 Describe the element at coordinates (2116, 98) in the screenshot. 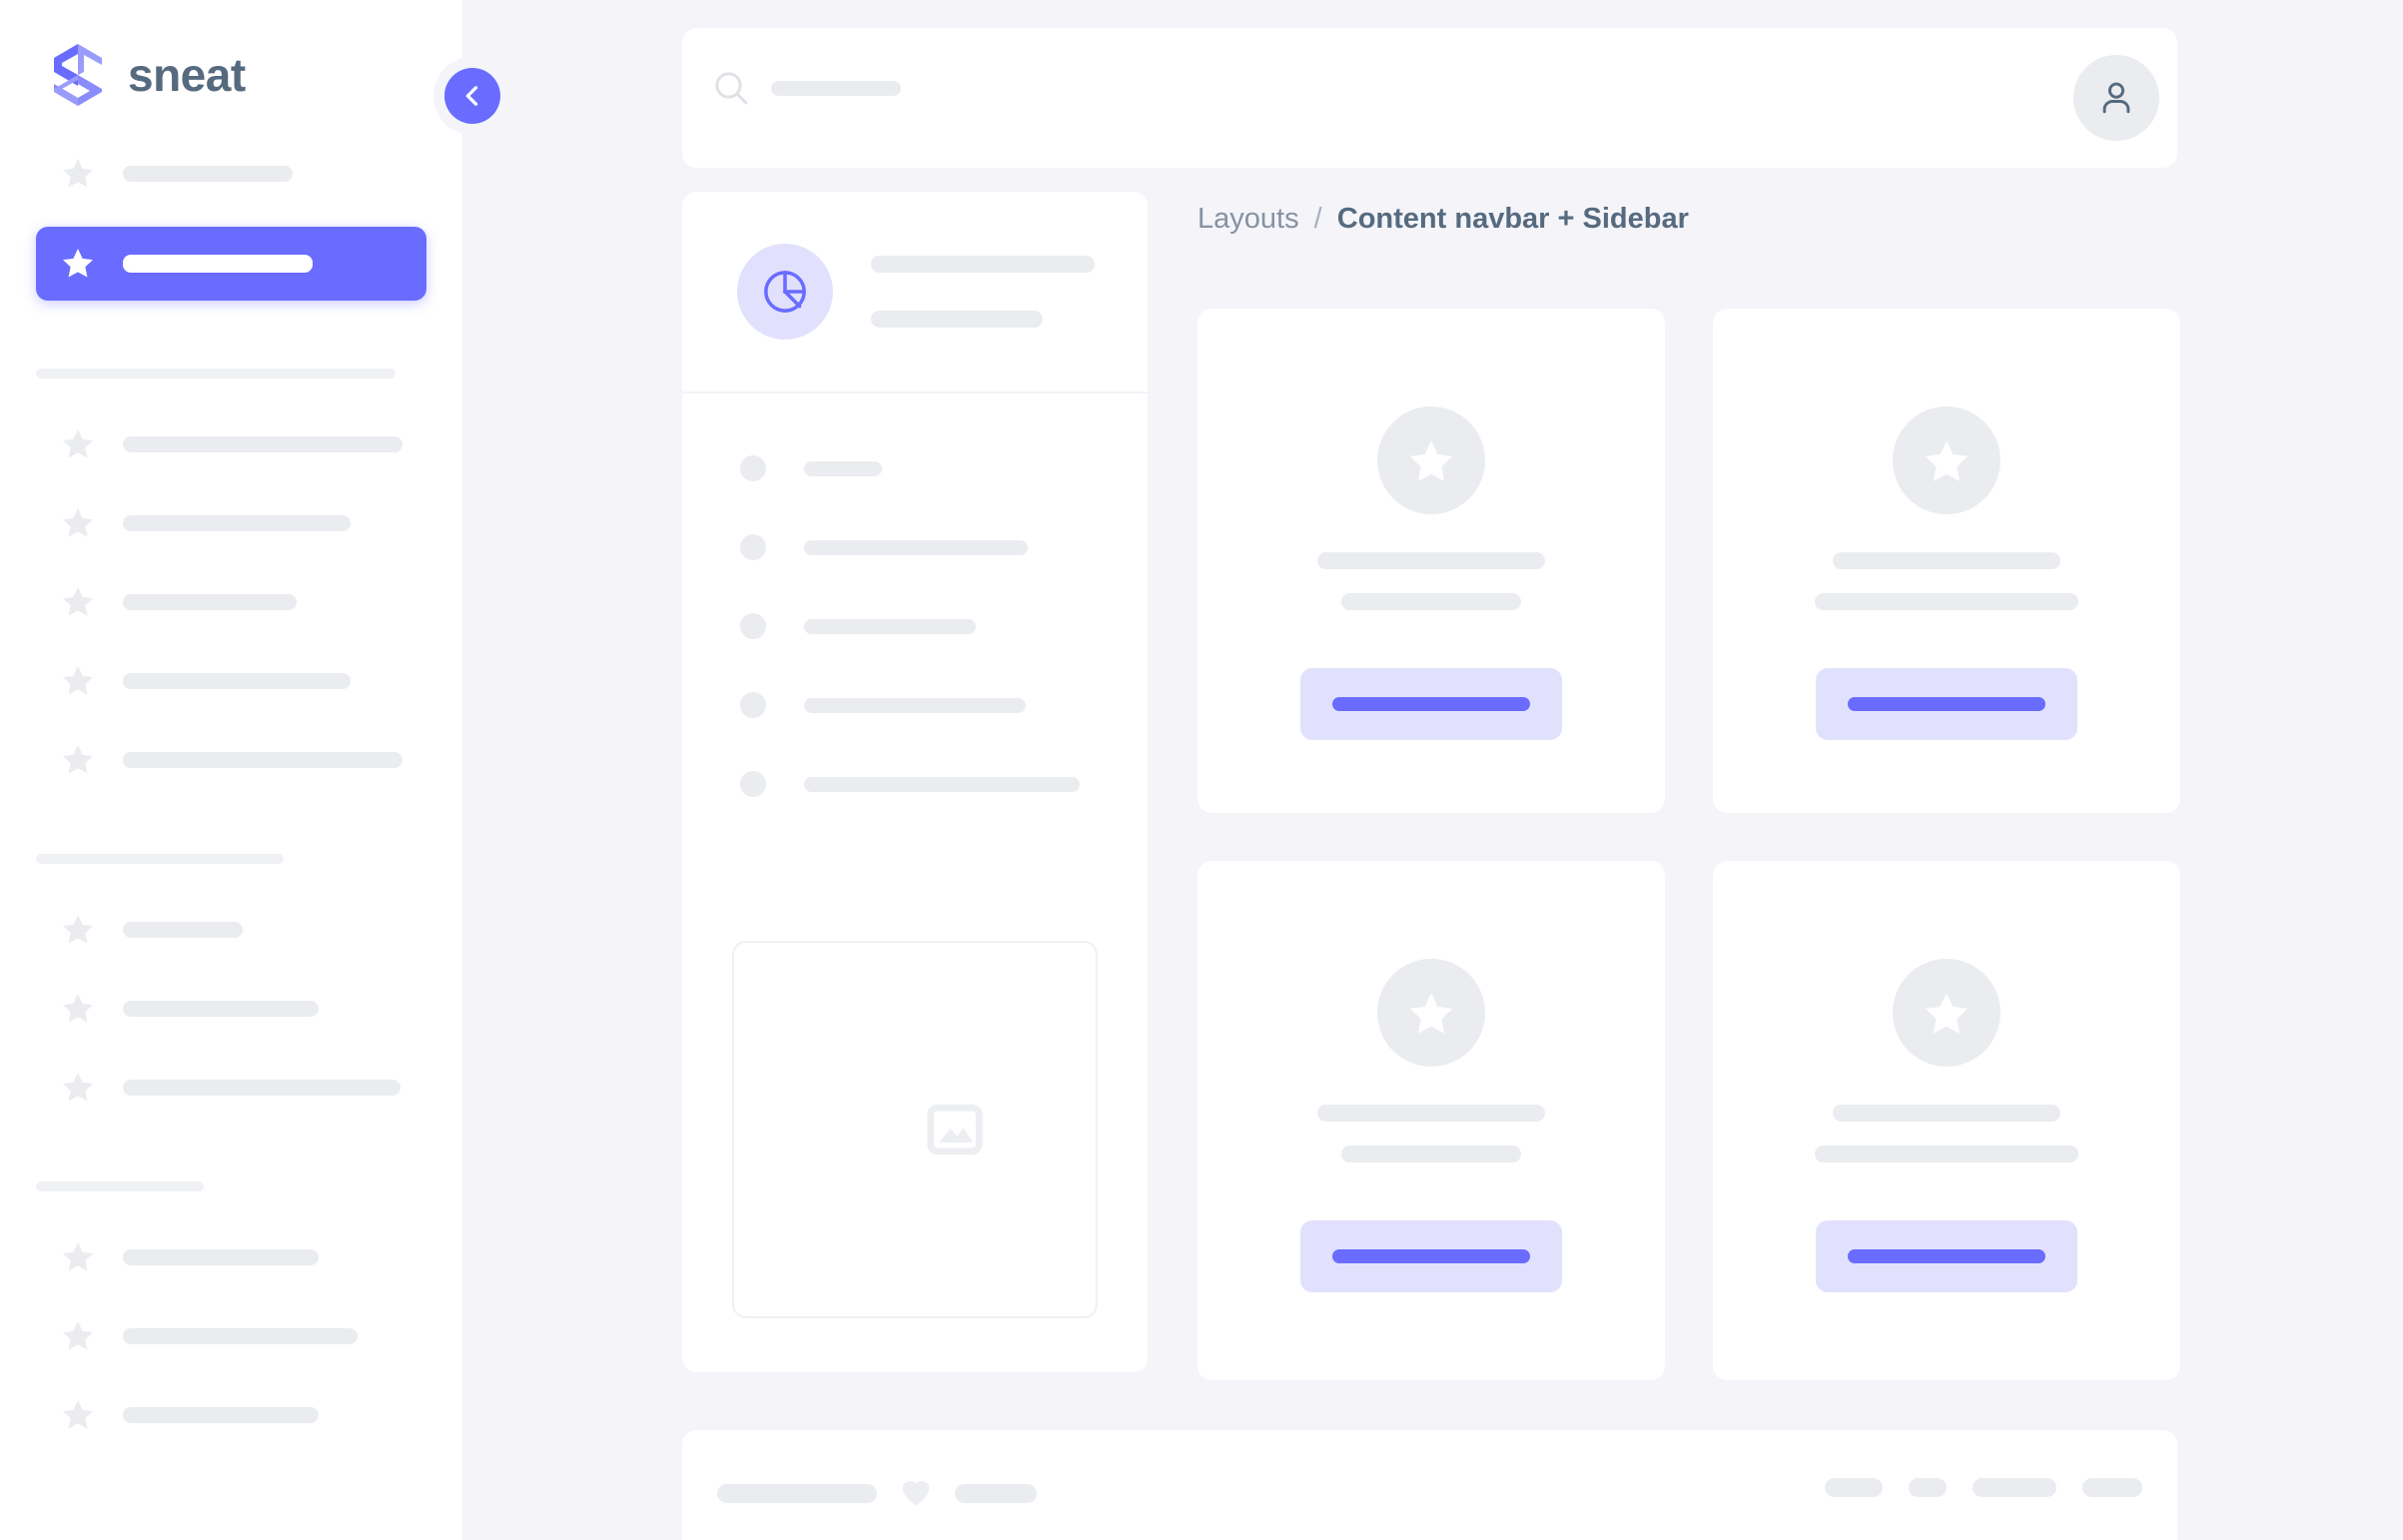

I see `avatar` at that location.